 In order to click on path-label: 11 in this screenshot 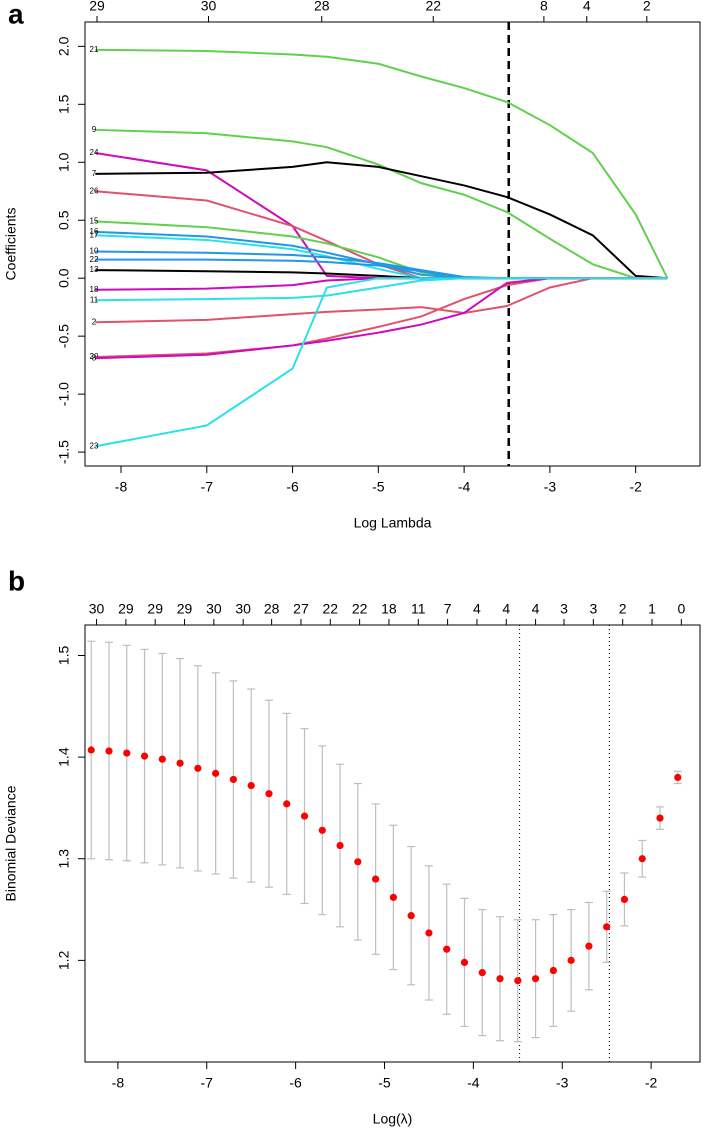, I will do `click(94, 299)`.